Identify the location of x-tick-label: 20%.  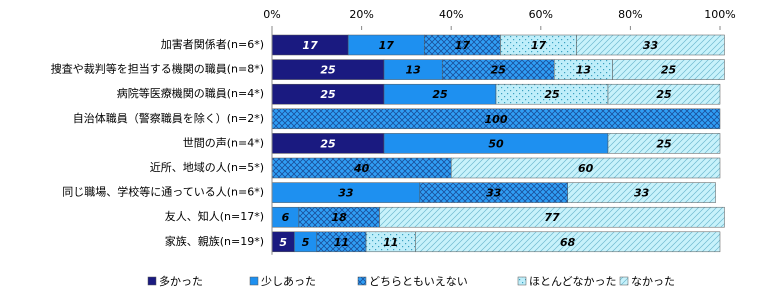
(361, 14).